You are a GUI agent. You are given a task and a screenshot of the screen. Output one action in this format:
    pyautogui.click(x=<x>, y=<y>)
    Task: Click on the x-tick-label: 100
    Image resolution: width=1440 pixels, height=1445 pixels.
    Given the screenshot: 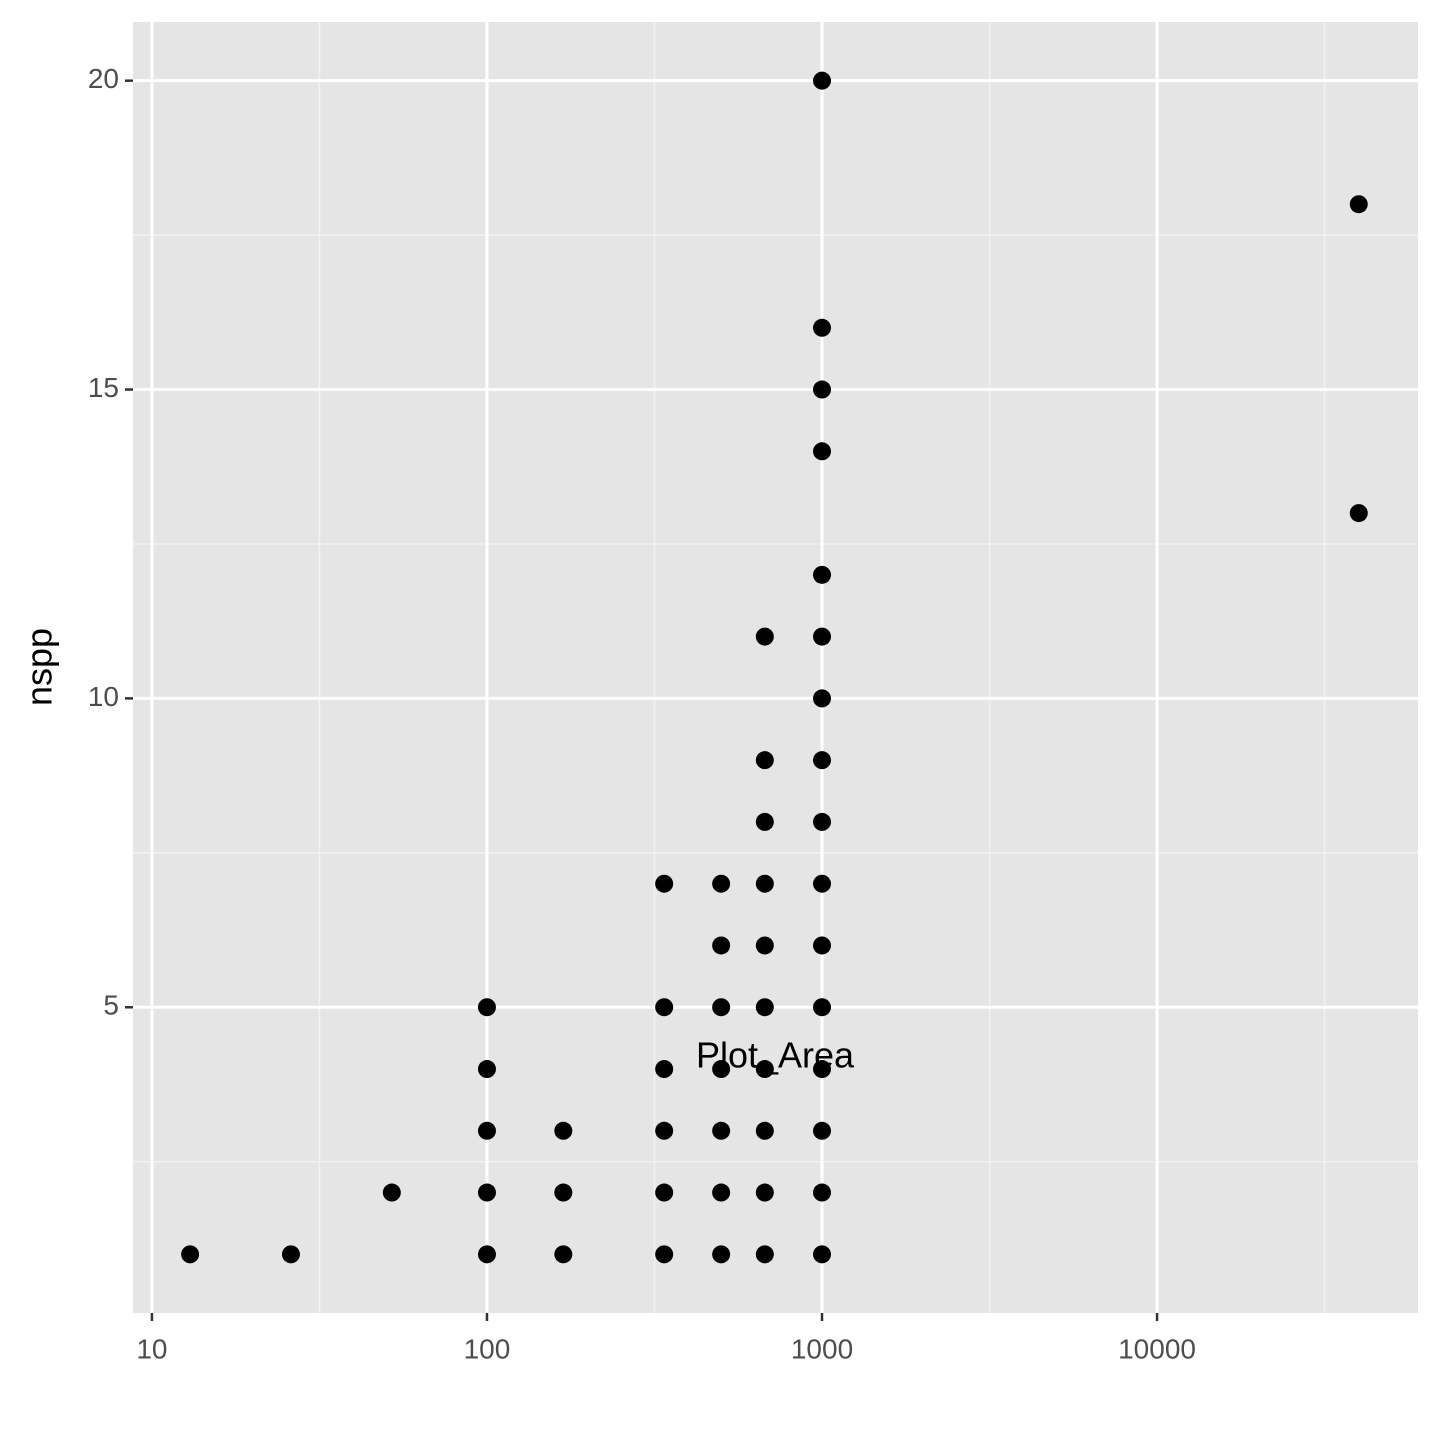 What is the action you would take?
    pyautogui.click(x=487, y=1348)
    